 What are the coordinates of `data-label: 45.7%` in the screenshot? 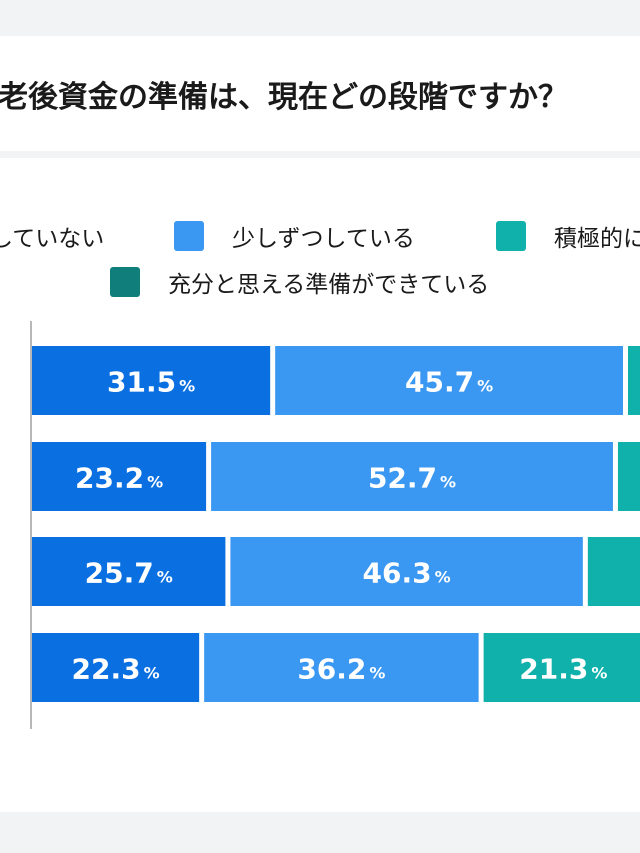 It's located at (449, 382).